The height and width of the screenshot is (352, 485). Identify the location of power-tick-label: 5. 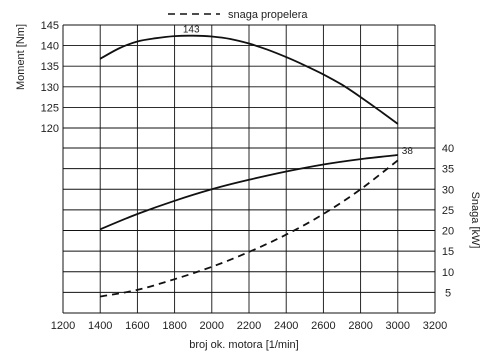
(448, 293).